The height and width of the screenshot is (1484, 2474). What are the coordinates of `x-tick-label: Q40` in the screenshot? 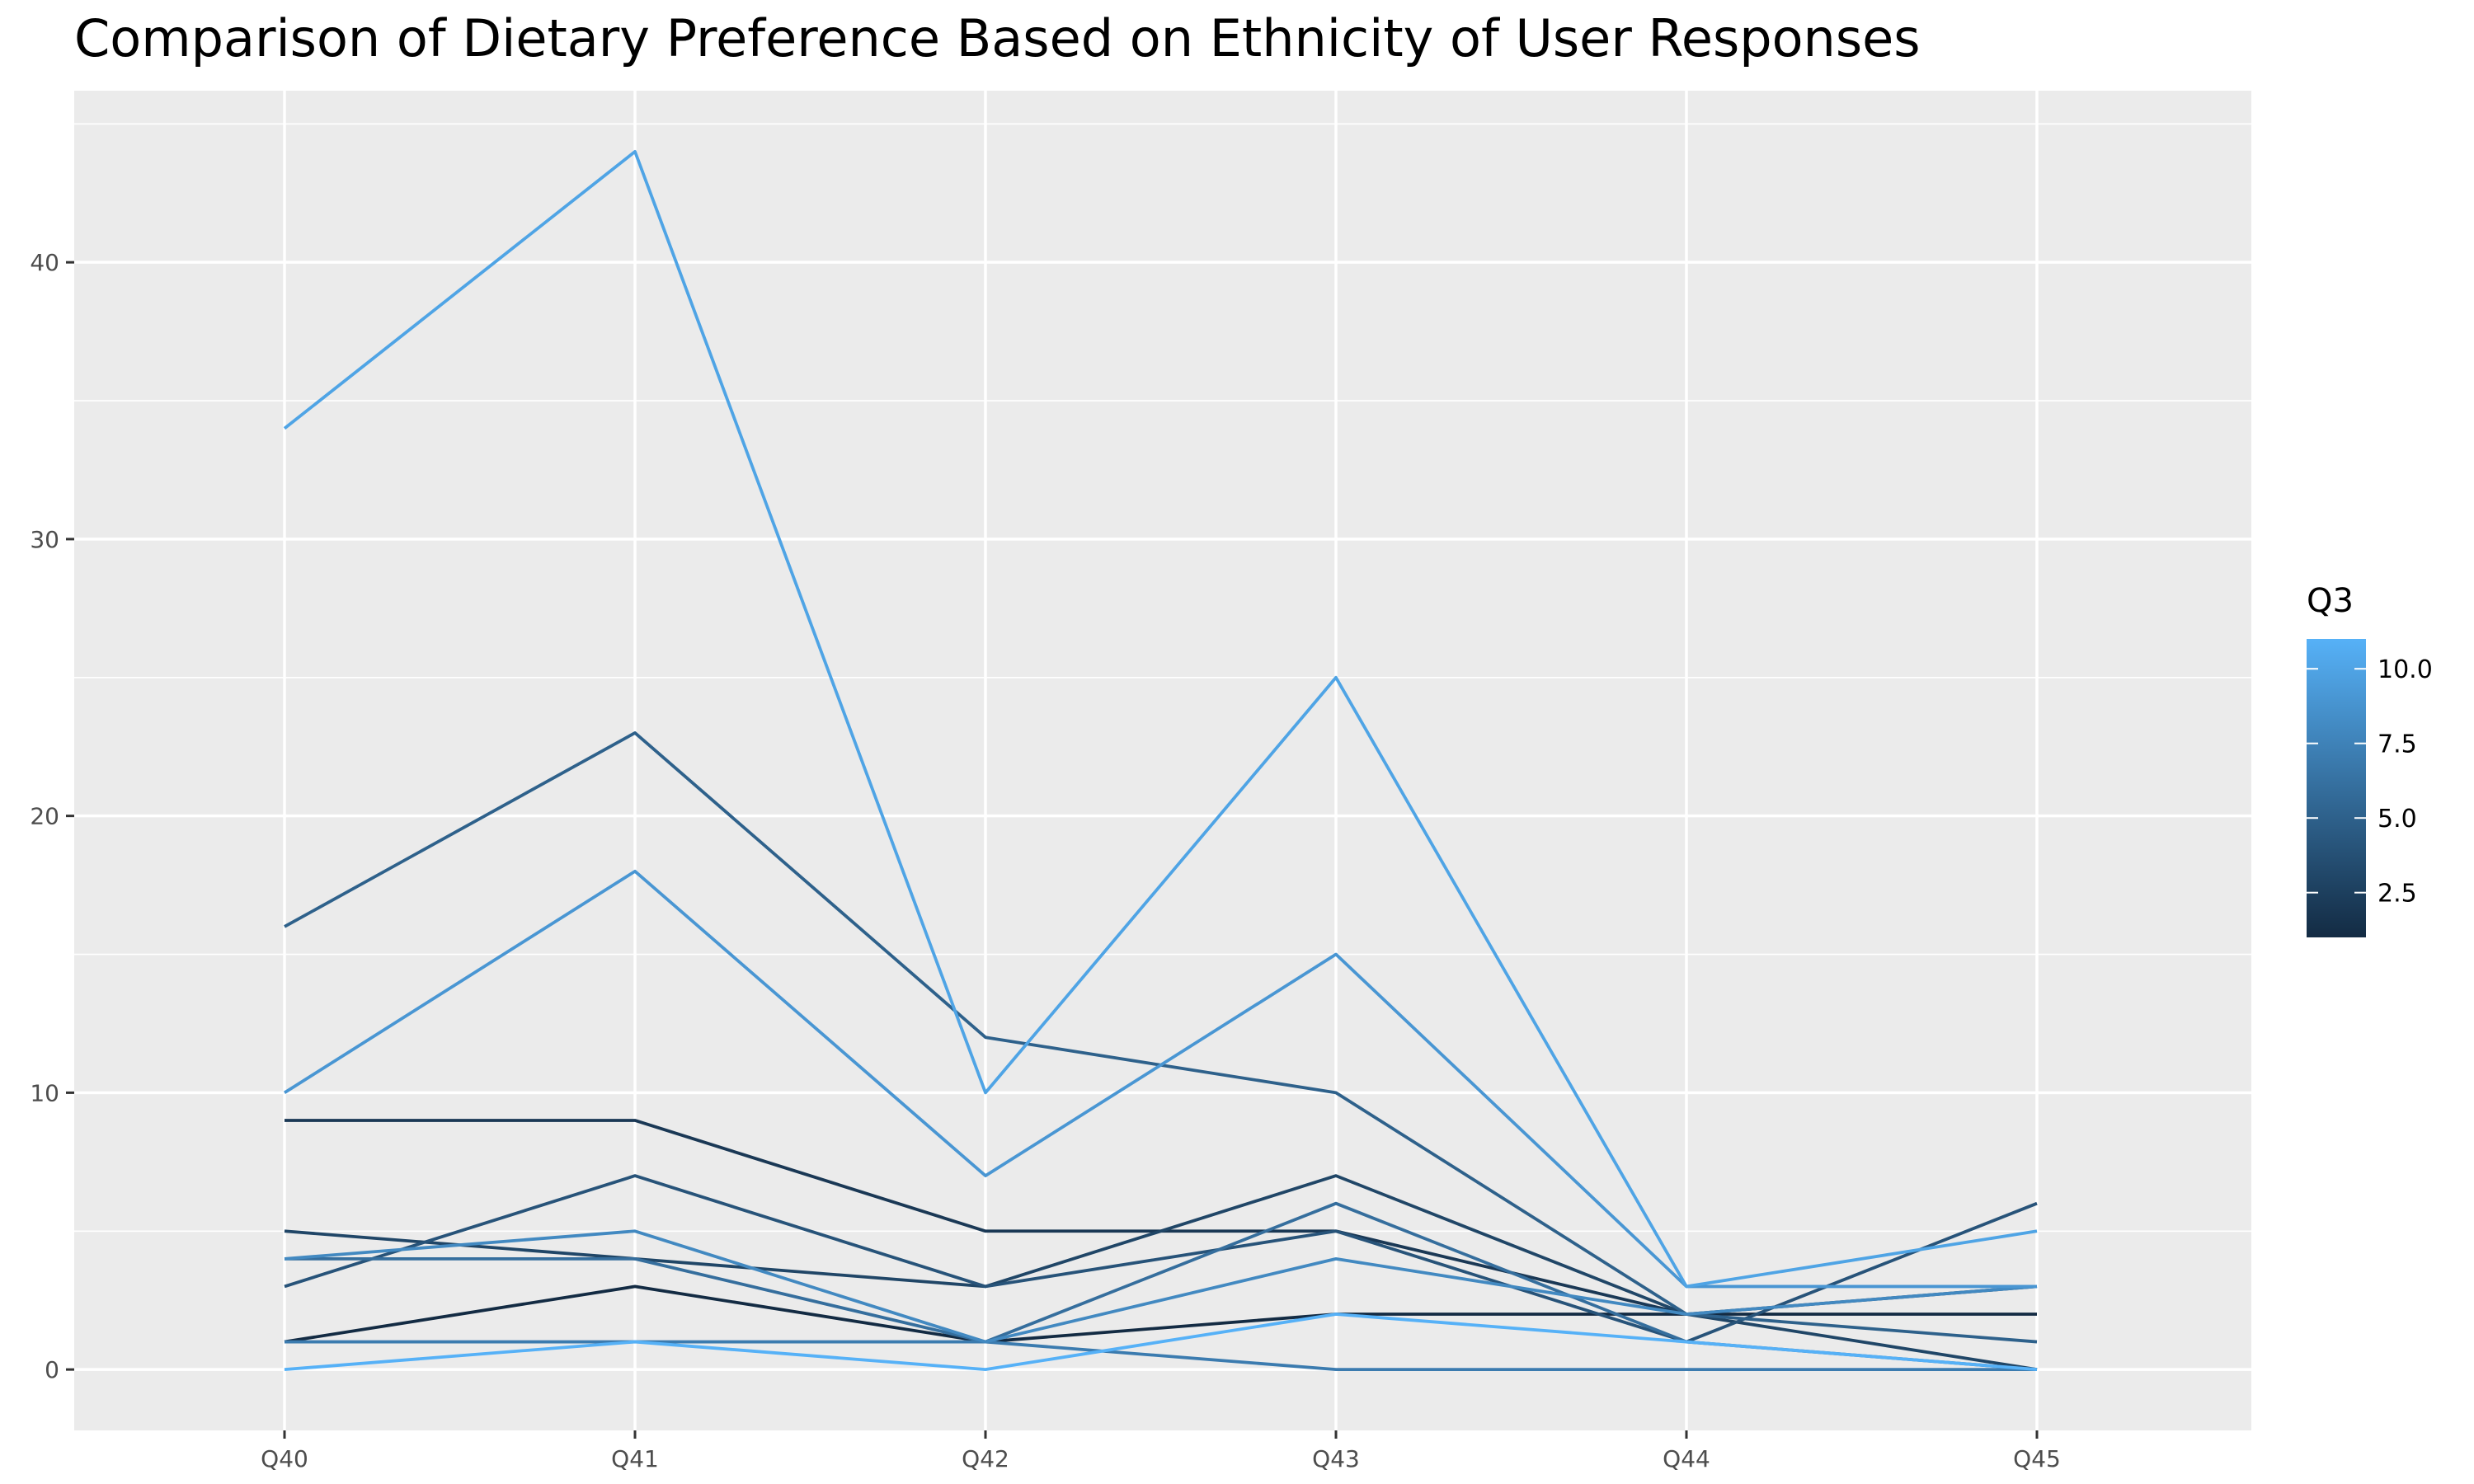 It's located at (284, 1458).